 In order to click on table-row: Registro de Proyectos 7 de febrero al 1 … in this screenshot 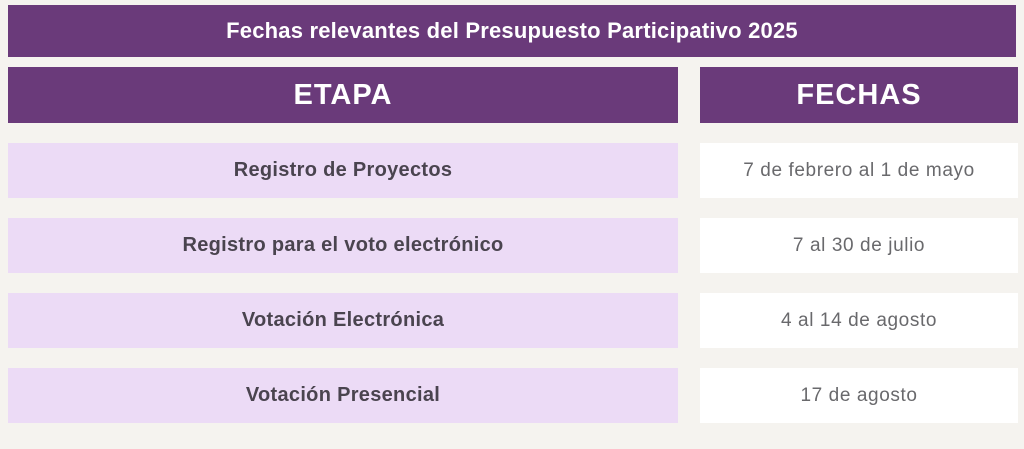, I will do `click(513, 170)`.